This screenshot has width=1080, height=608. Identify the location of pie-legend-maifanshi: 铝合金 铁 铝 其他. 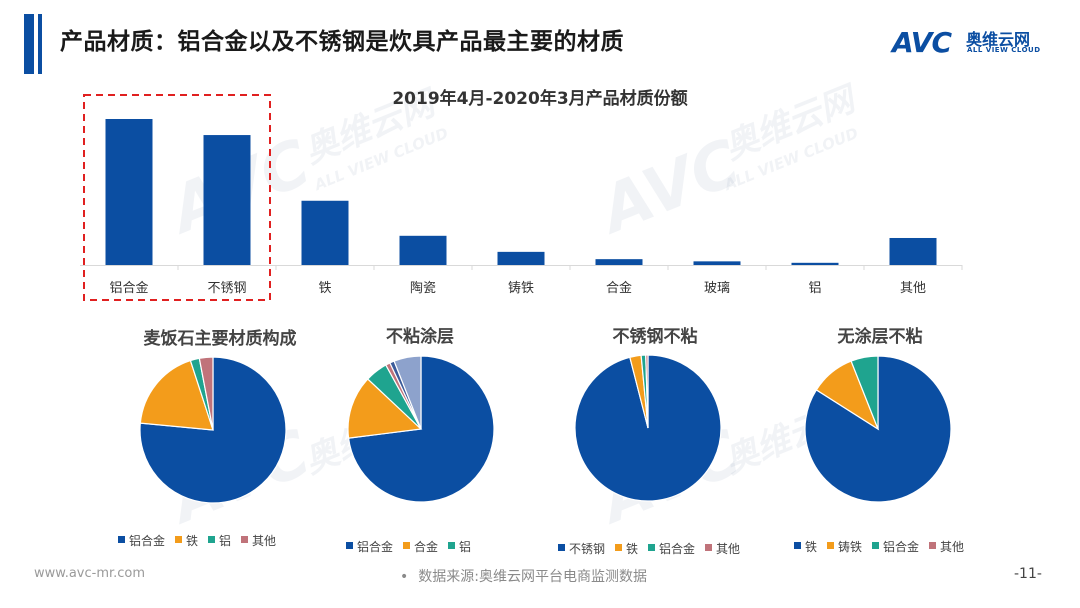
(202, 540).